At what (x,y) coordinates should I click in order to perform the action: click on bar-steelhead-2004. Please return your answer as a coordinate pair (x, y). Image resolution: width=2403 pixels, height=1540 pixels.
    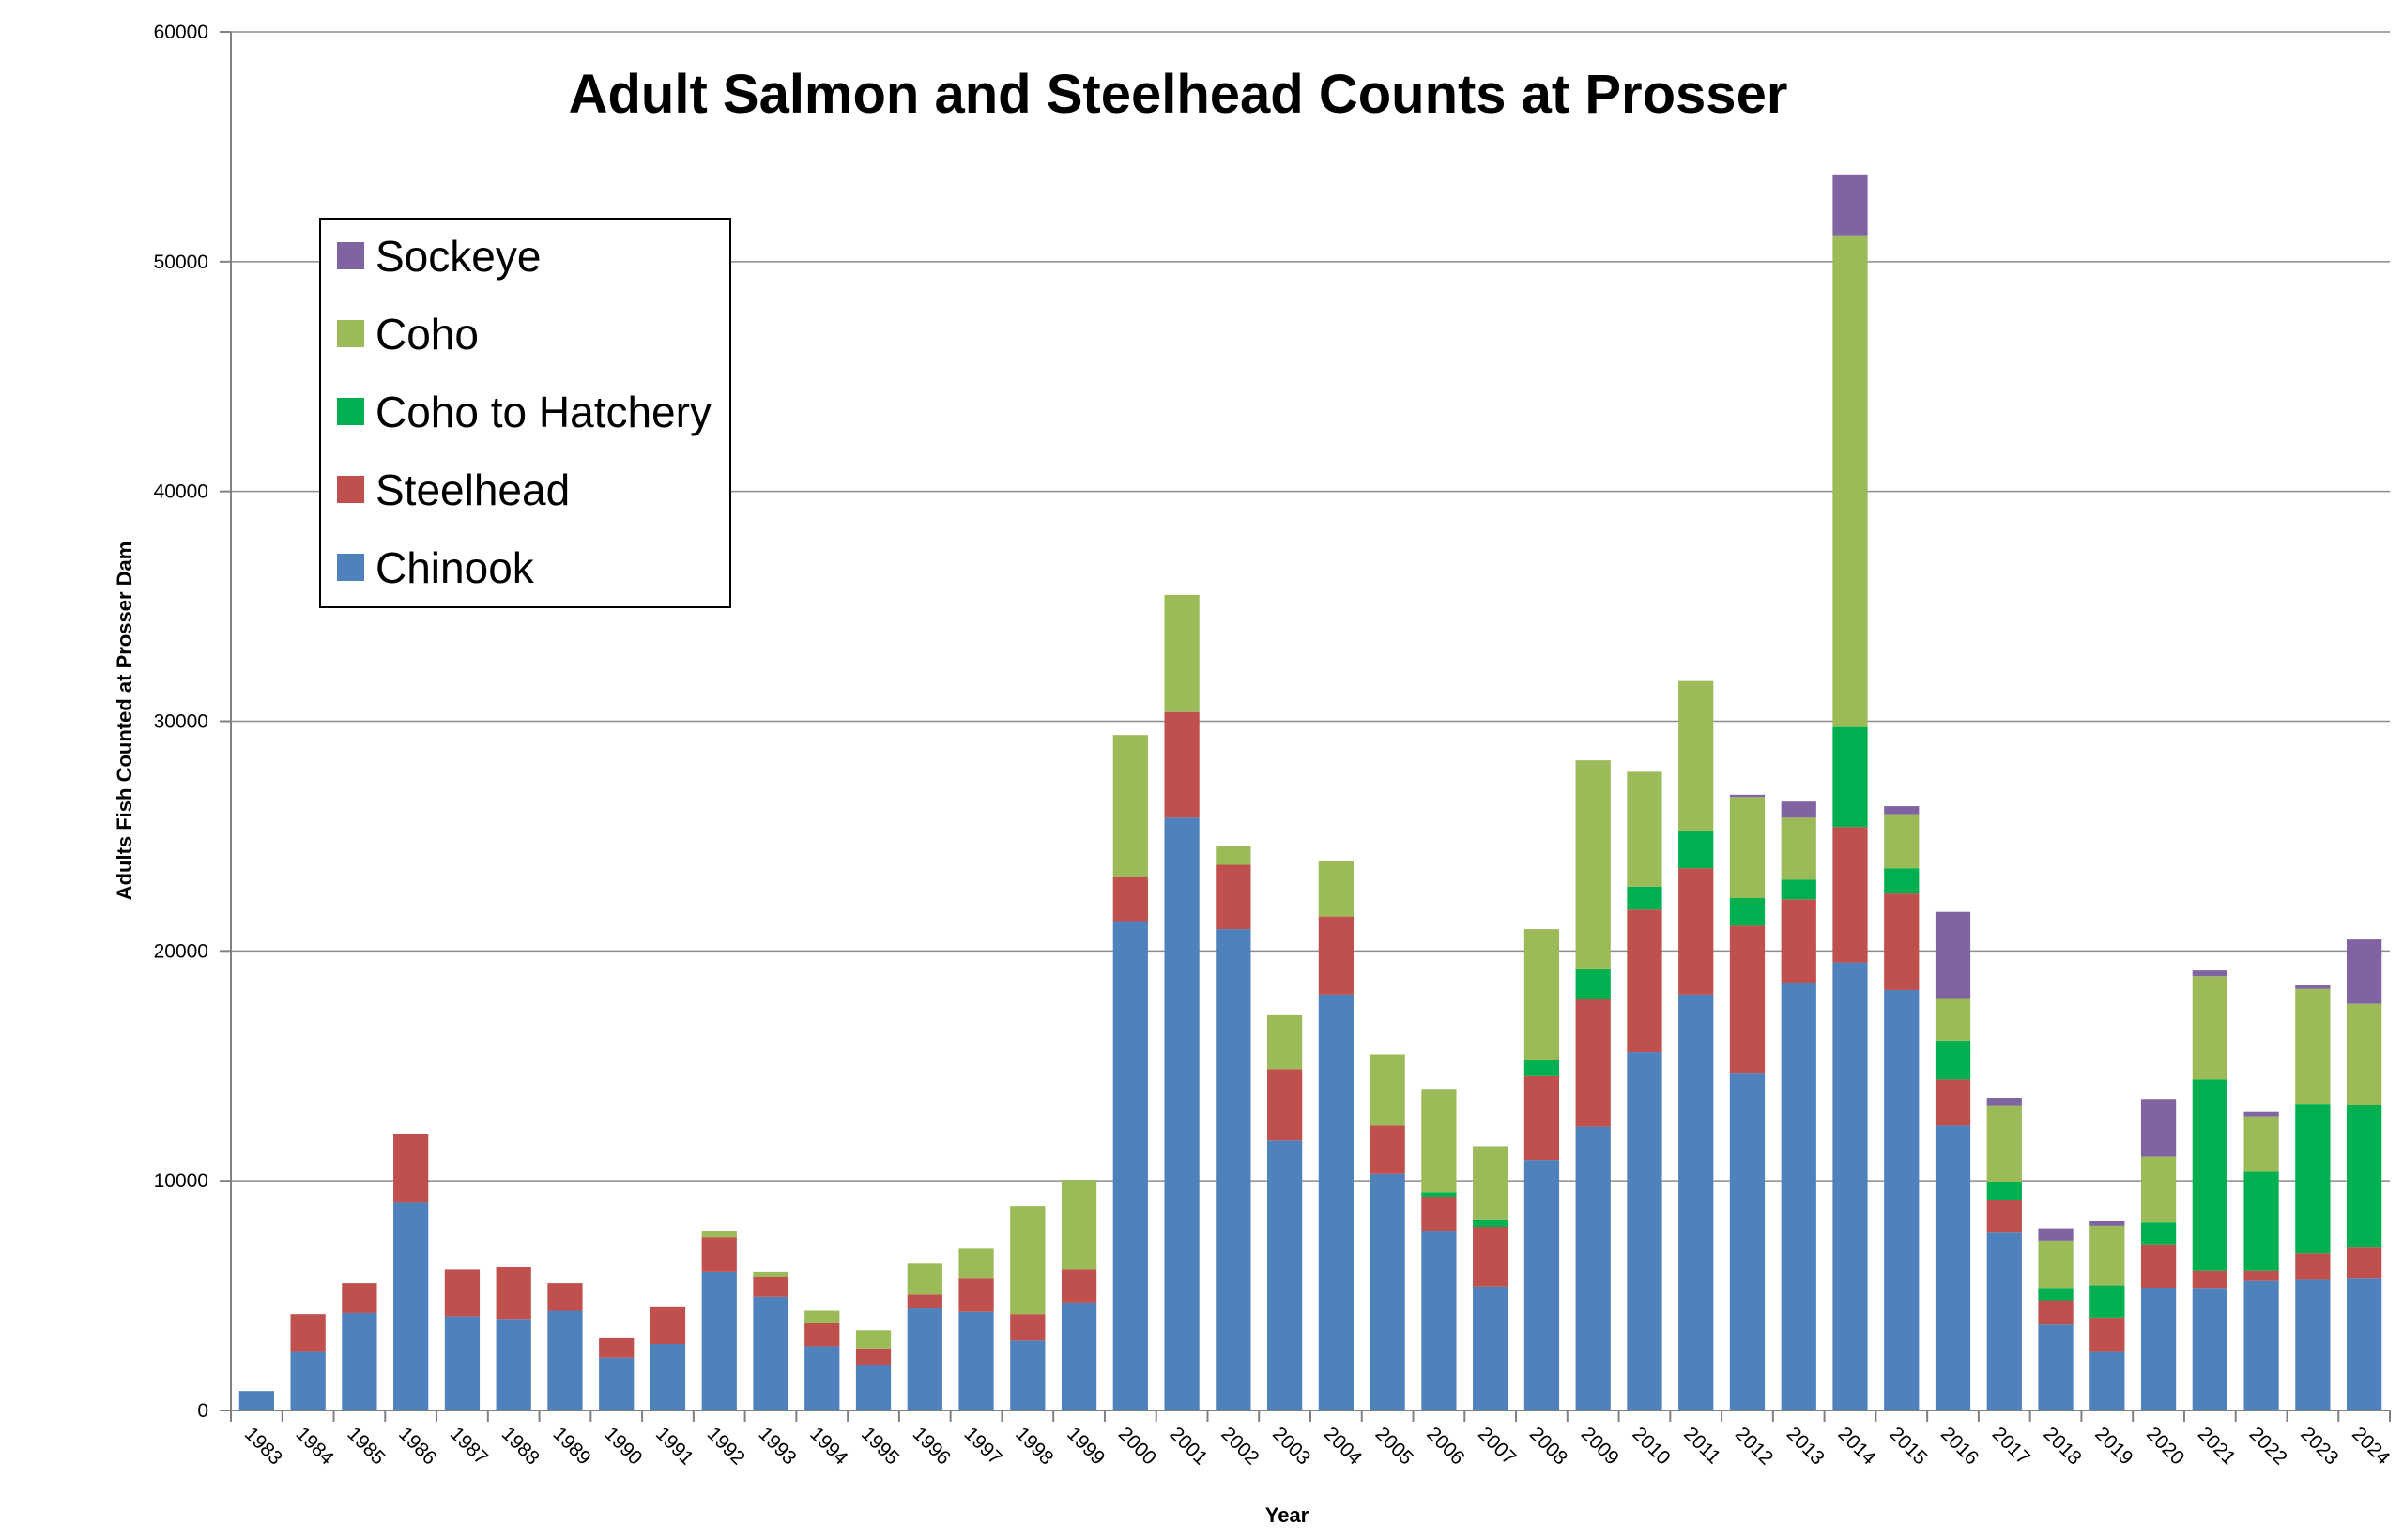
    Looking at the image, I should click on (1336, 955).